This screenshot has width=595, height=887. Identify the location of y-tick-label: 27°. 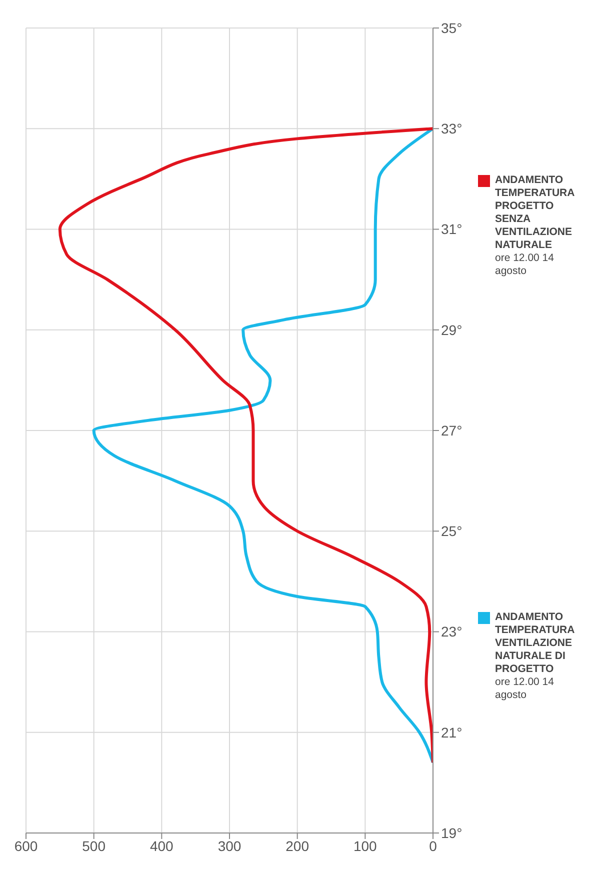
(451, 430).